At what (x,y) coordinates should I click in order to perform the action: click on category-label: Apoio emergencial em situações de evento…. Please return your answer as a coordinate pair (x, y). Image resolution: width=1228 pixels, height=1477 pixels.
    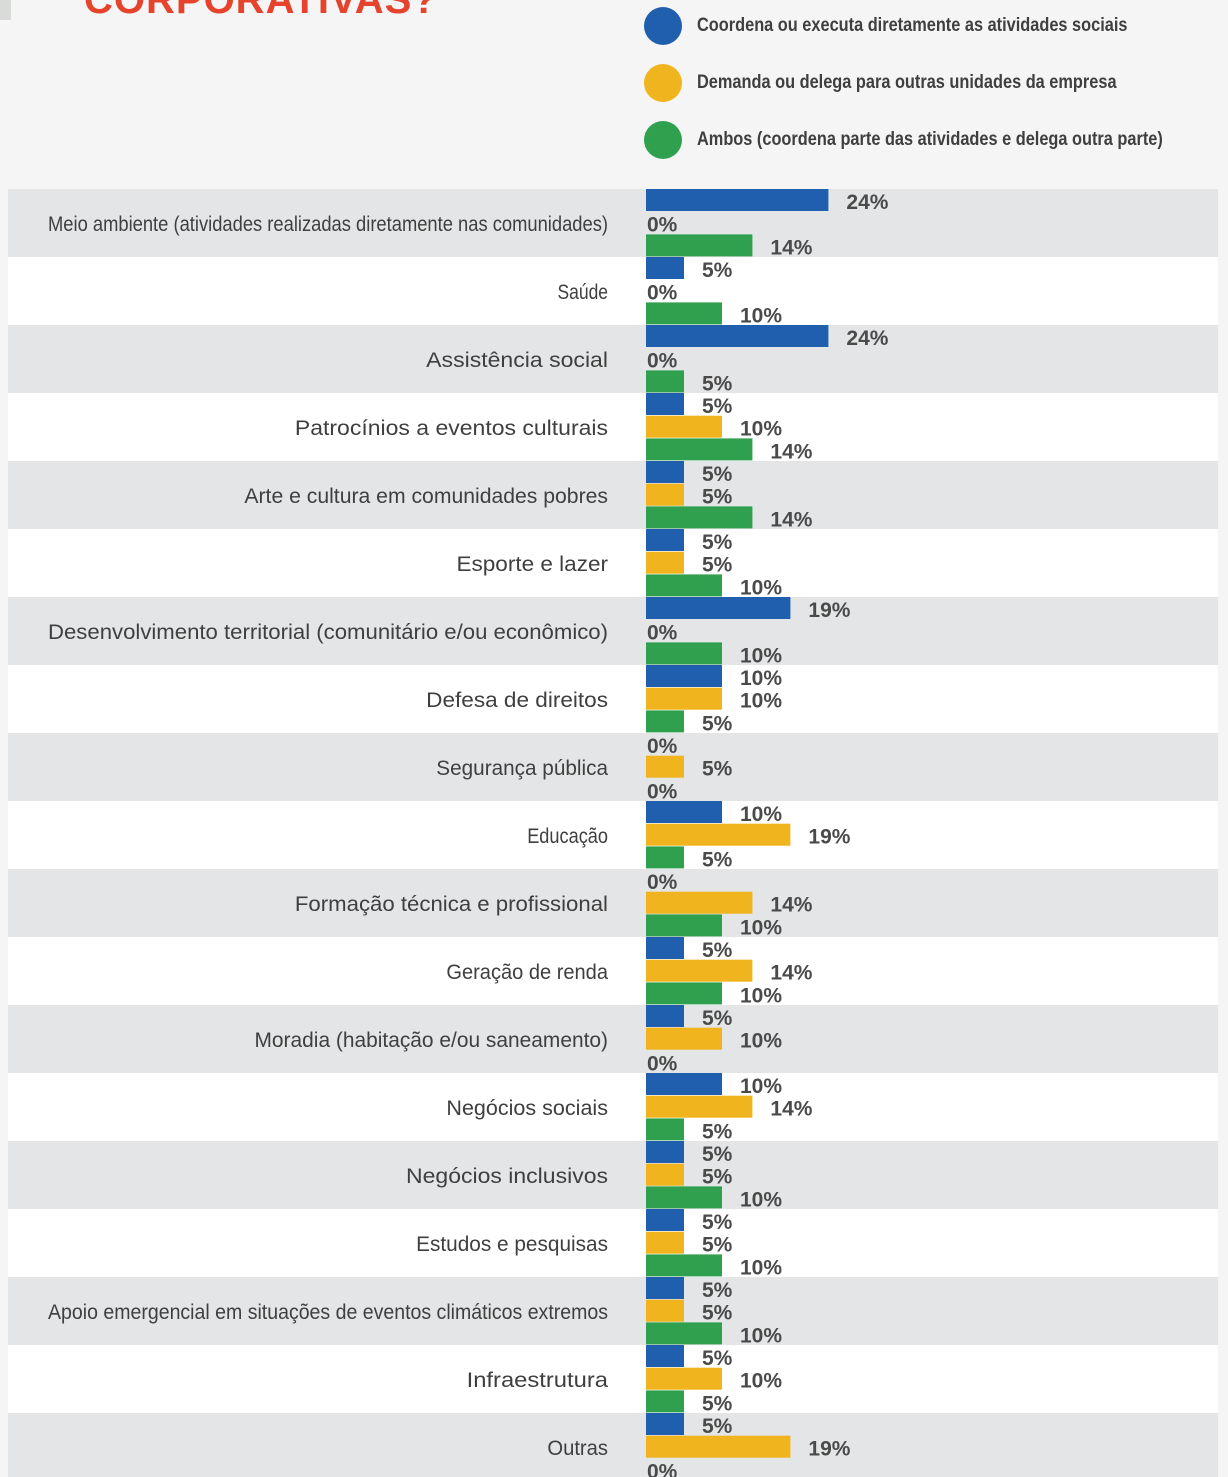
    Looking at the image, I should click on (328, 1312).